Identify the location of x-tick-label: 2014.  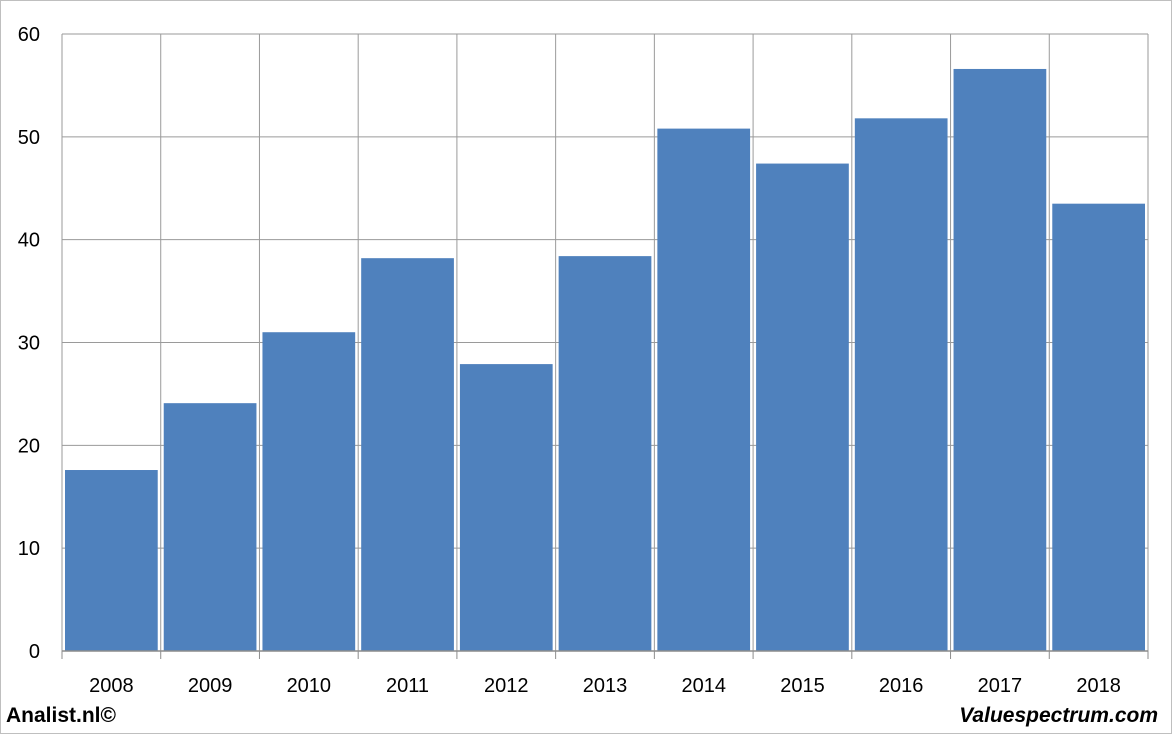
(703, 686).